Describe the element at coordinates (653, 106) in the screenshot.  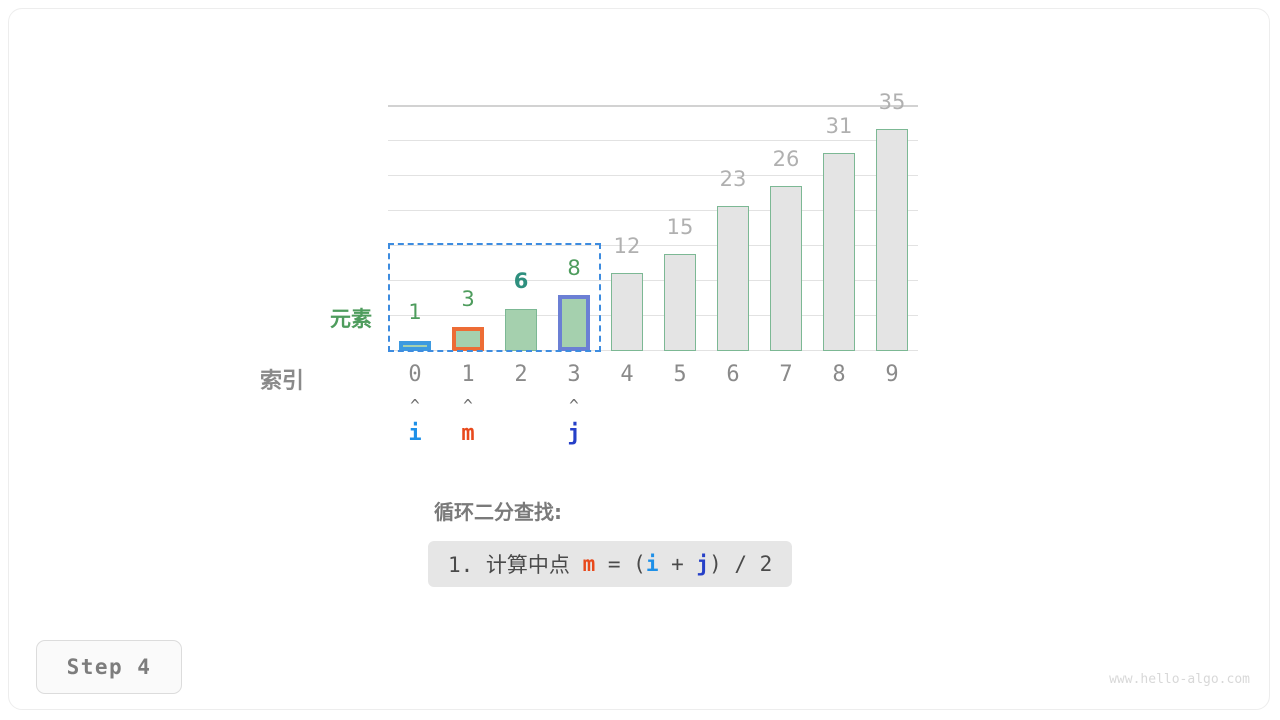
I see `chart-top-axis` at that location.